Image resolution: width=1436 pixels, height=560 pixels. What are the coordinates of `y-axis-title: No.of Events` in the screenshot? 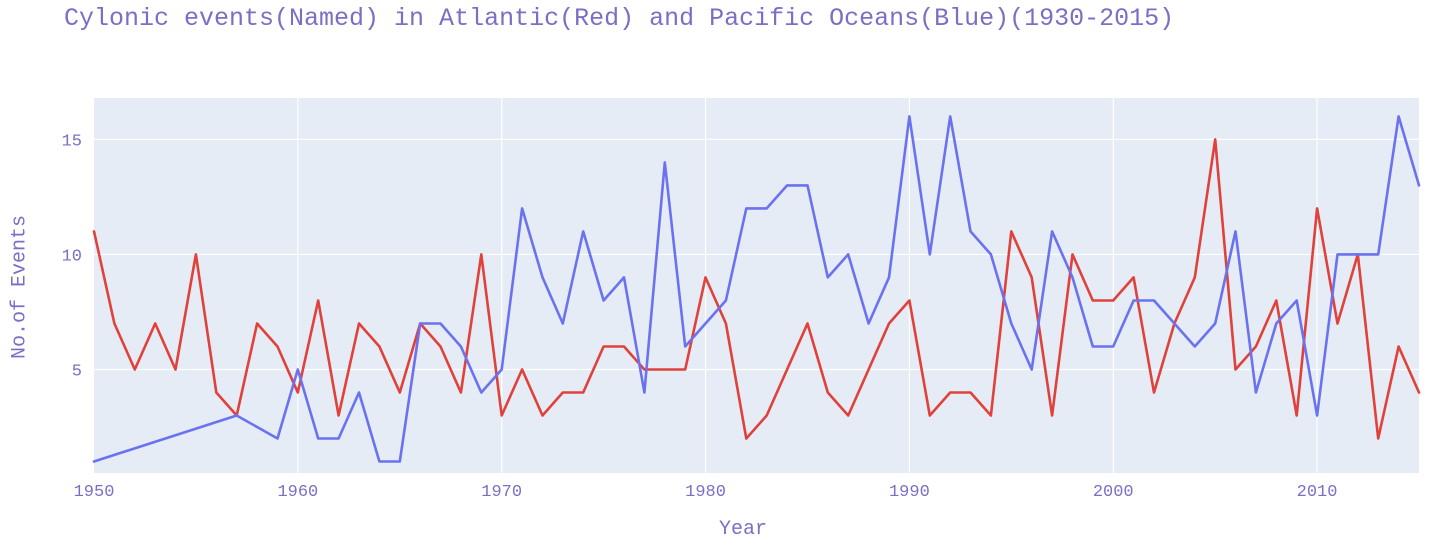 It's located at (20, 287).